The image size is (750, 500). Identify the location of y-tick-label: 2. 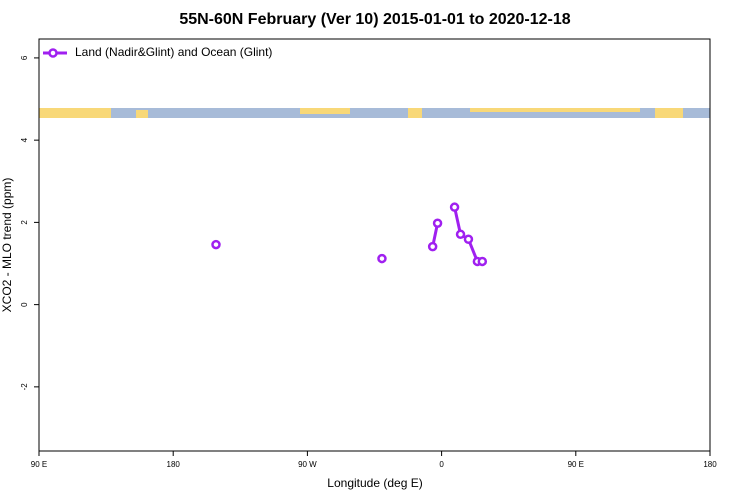
(24, 222).